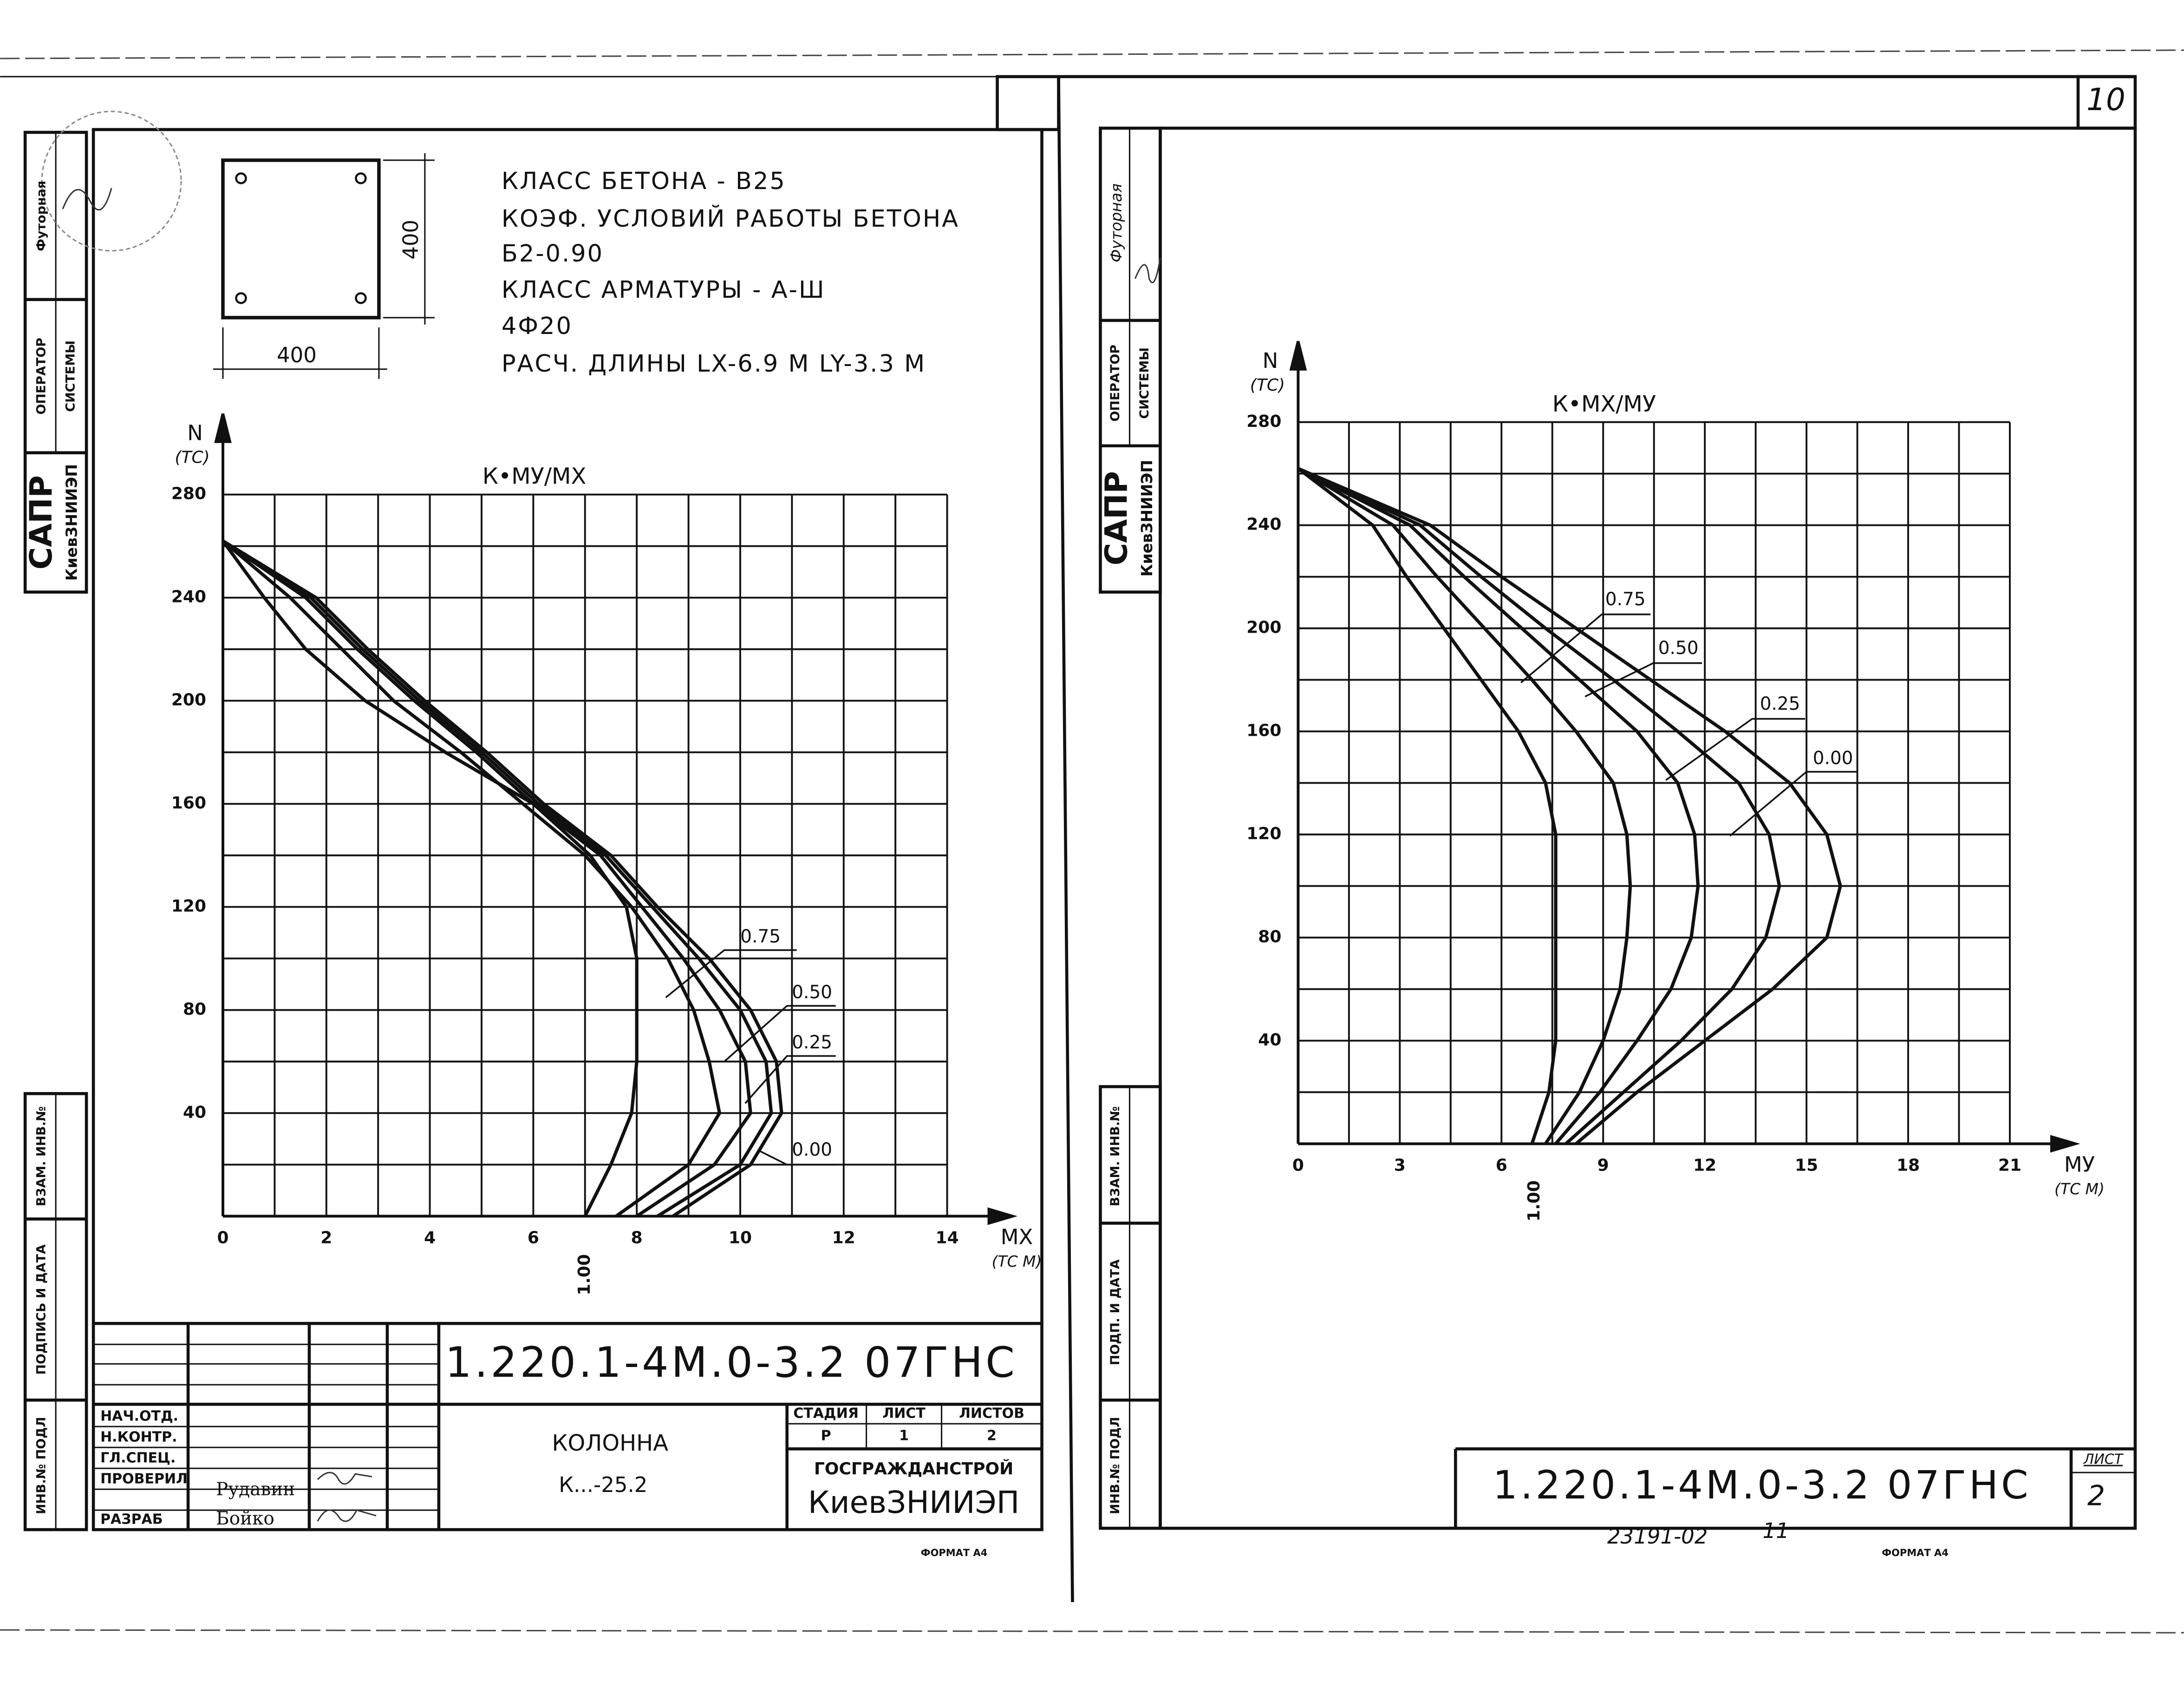  Describe the element at coordinates (714, 364) in the screenshot. I see `spec-line: РАСЧ. ДЛИНЫ LX-6.9 М LY-3.3 М` at that location.